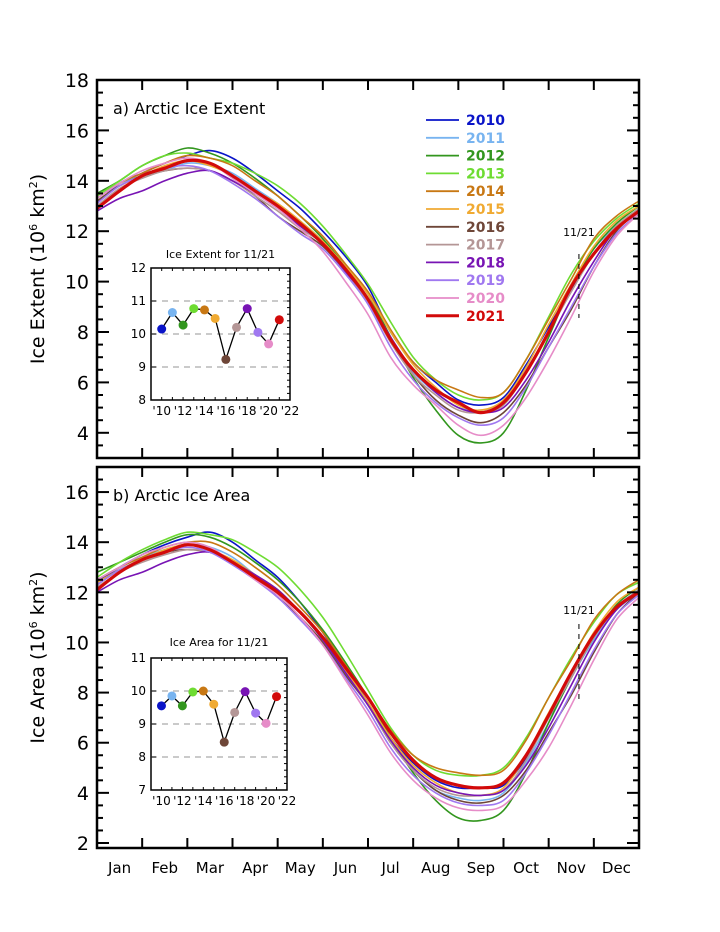  I want to click on inset-y-tick-label: 7, so click(142, 790).